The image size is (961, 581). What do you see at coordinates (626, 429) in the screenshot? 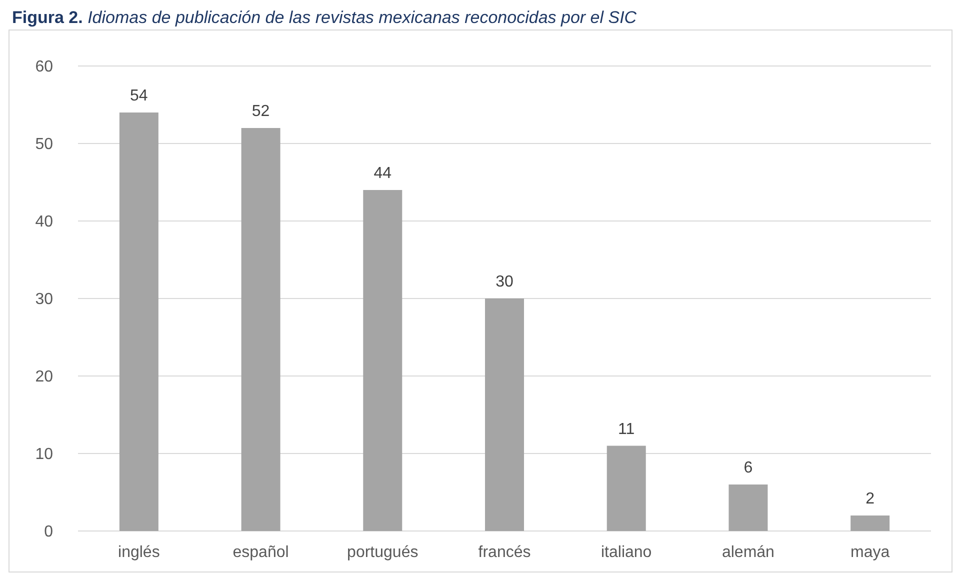
I see `data-label: 11` at bounding box center [626, 429].